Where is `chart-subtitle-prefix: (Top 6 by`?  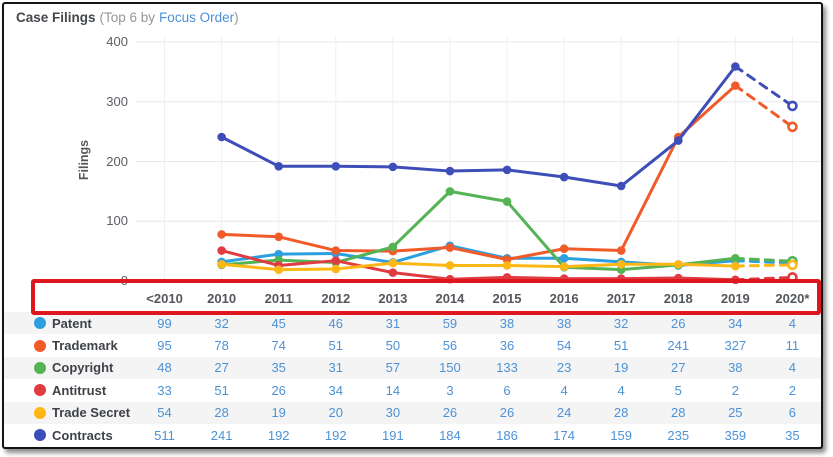 chart-subtitle-prefix: (Top 6 by is located at coordinates (127, 17).